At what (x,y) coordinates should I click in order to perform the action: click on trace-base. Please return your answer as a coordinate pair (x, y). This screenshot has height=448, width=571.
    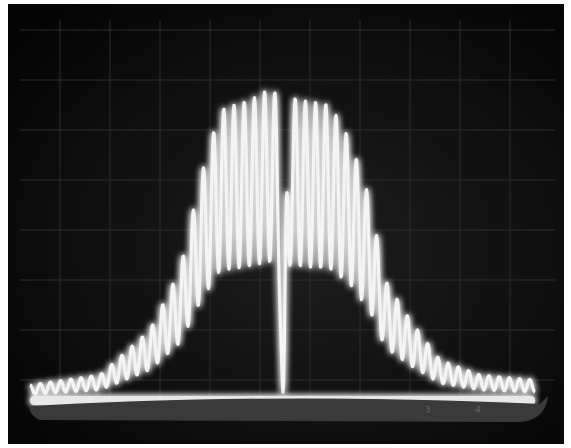
    Looking at the image, I should click on (288, 409).